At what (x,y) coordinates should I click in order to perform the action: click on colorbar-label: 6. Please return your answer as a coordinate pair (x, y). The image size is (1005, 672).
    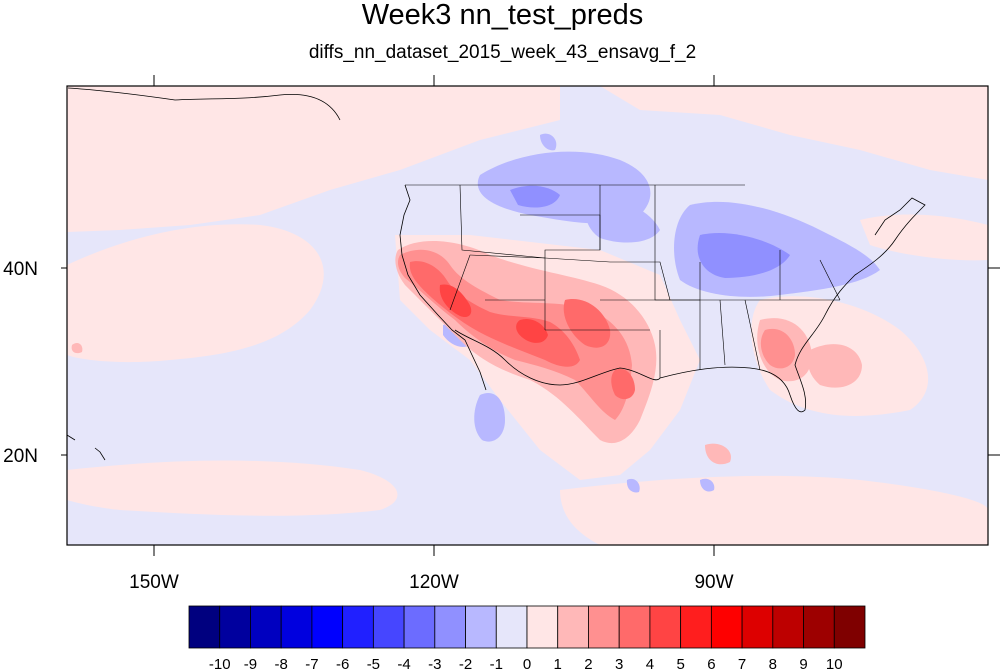
    Looking at the image, I should click on (711, 664).